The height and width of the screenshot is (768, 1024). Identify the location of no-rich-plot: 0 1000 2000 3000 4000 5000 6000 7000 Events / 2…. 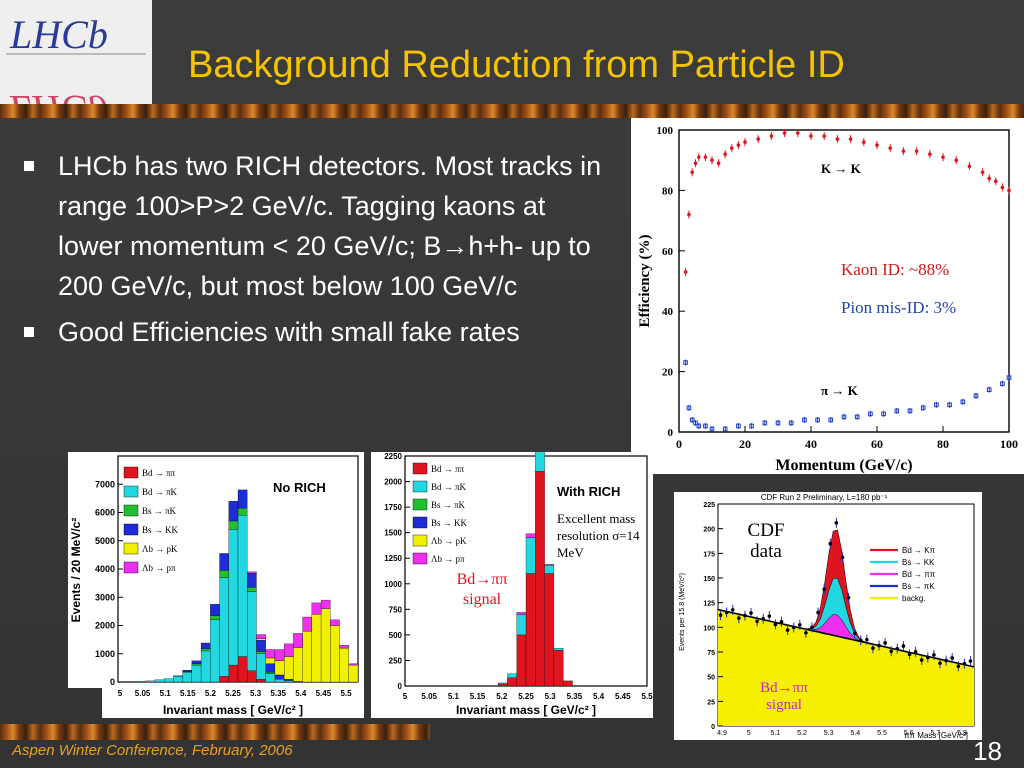
(216, 570).